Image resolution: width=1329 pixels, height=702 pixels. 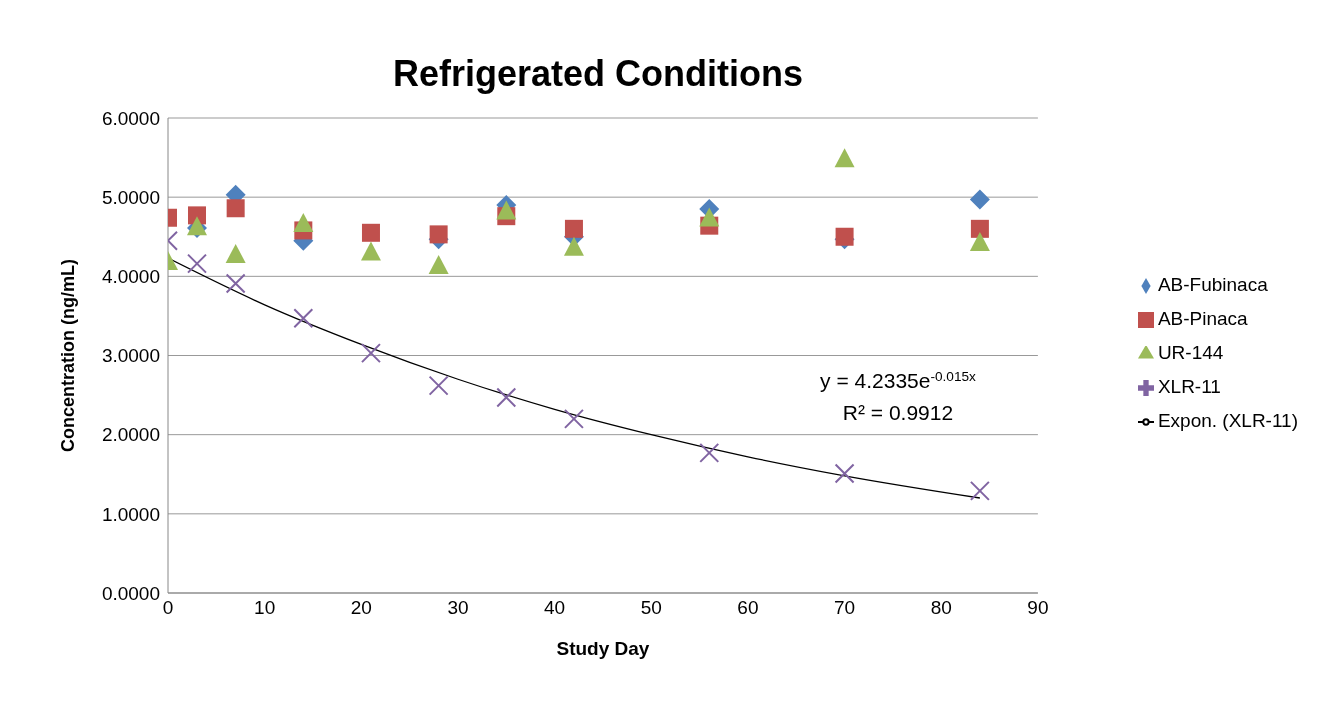 I want to click on y-tick-label: 2.0000, so click(x=130, y=435).